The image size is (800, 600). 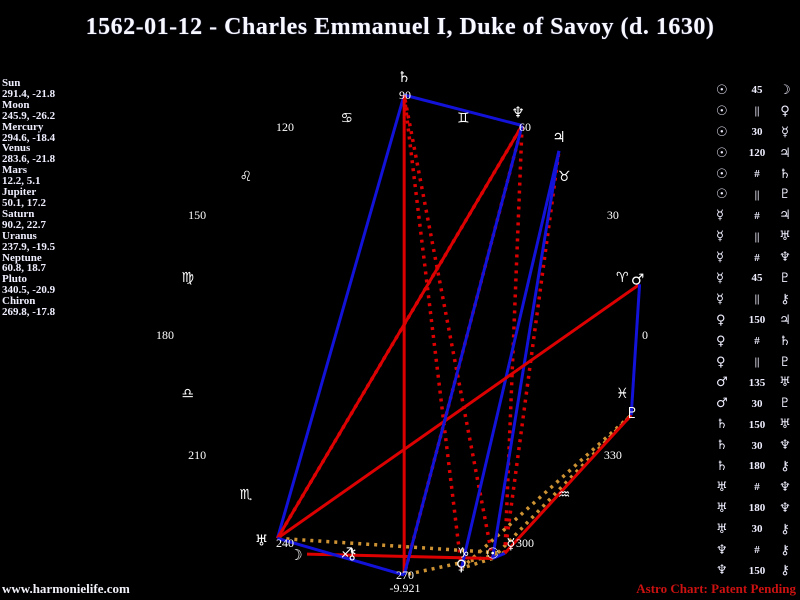 I want to click on planet-name-neptune: Neptune, so click(x=22, y=257).